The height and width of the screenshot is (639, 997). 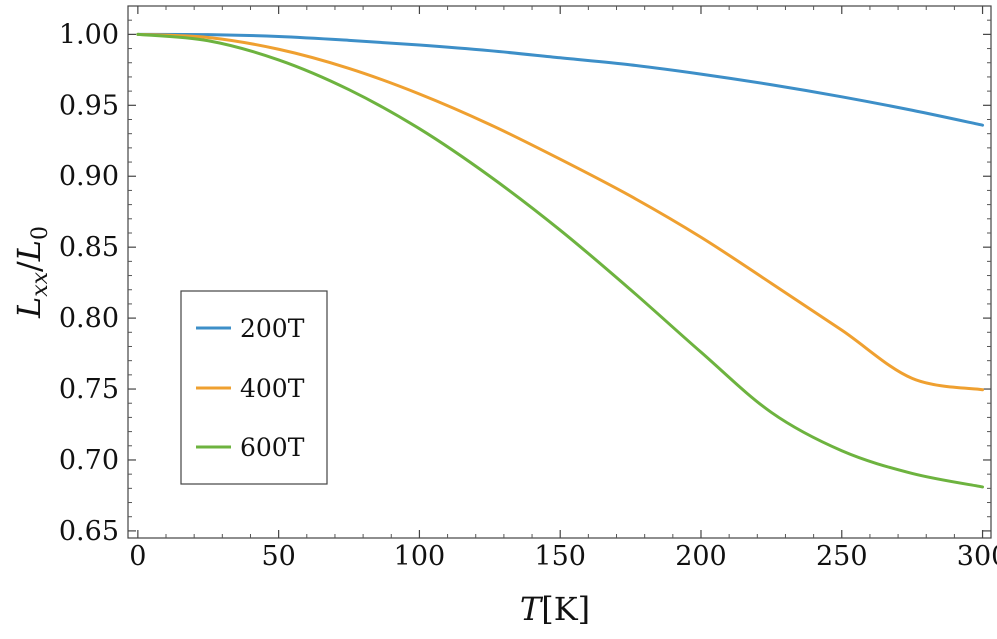 What do you see at coordinates (977, 556) in the screenshot?
I see `x-tick-label: 300` at bounding box center [977, 556].